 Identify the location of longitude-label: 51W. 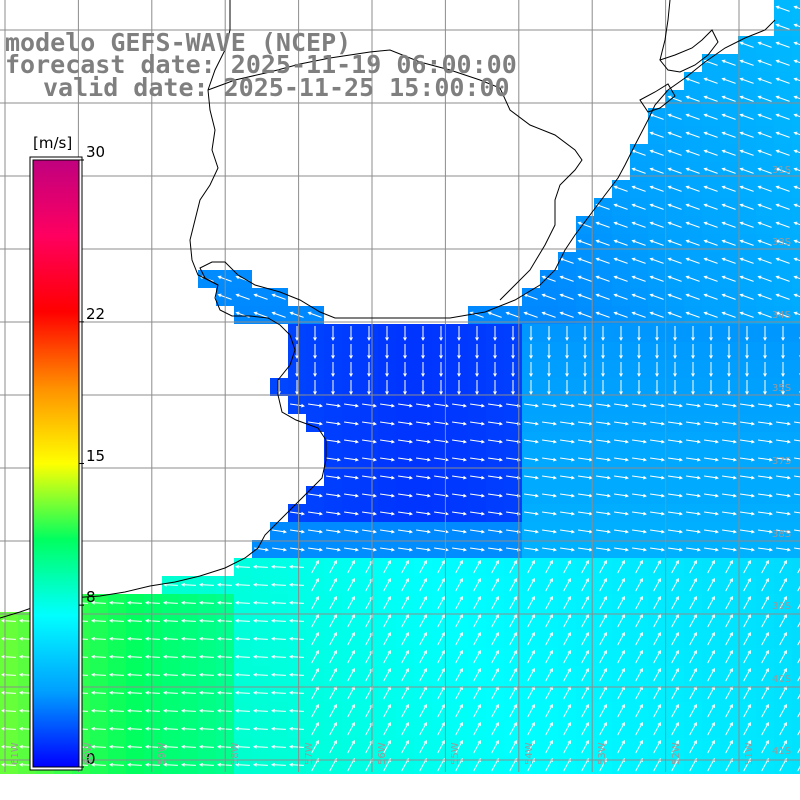
(749, 753).